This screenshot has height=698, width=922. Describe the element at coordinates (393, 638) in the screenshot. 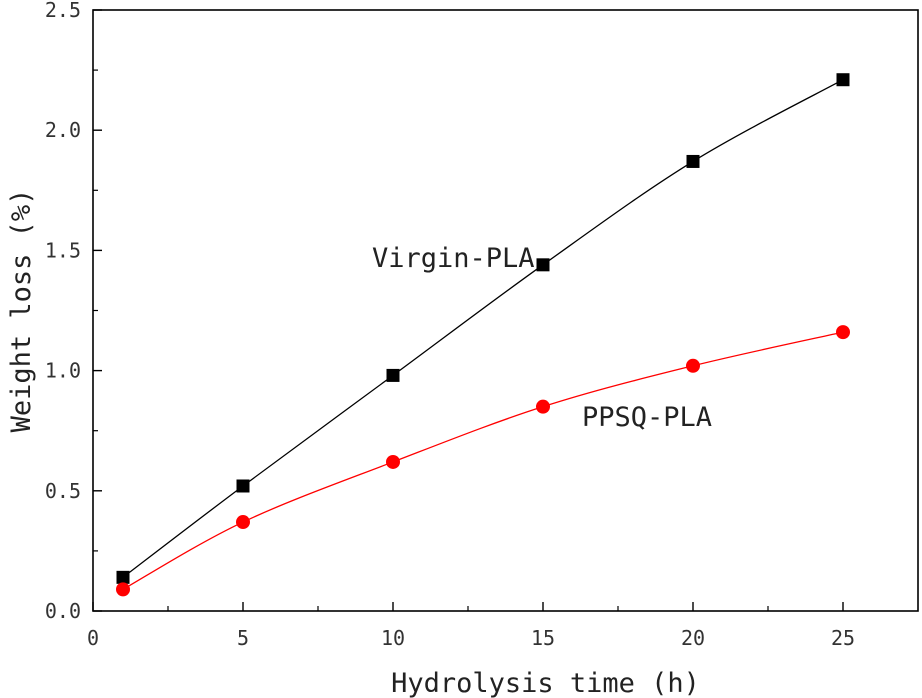

I see `x-tick-label: 10` at that location.